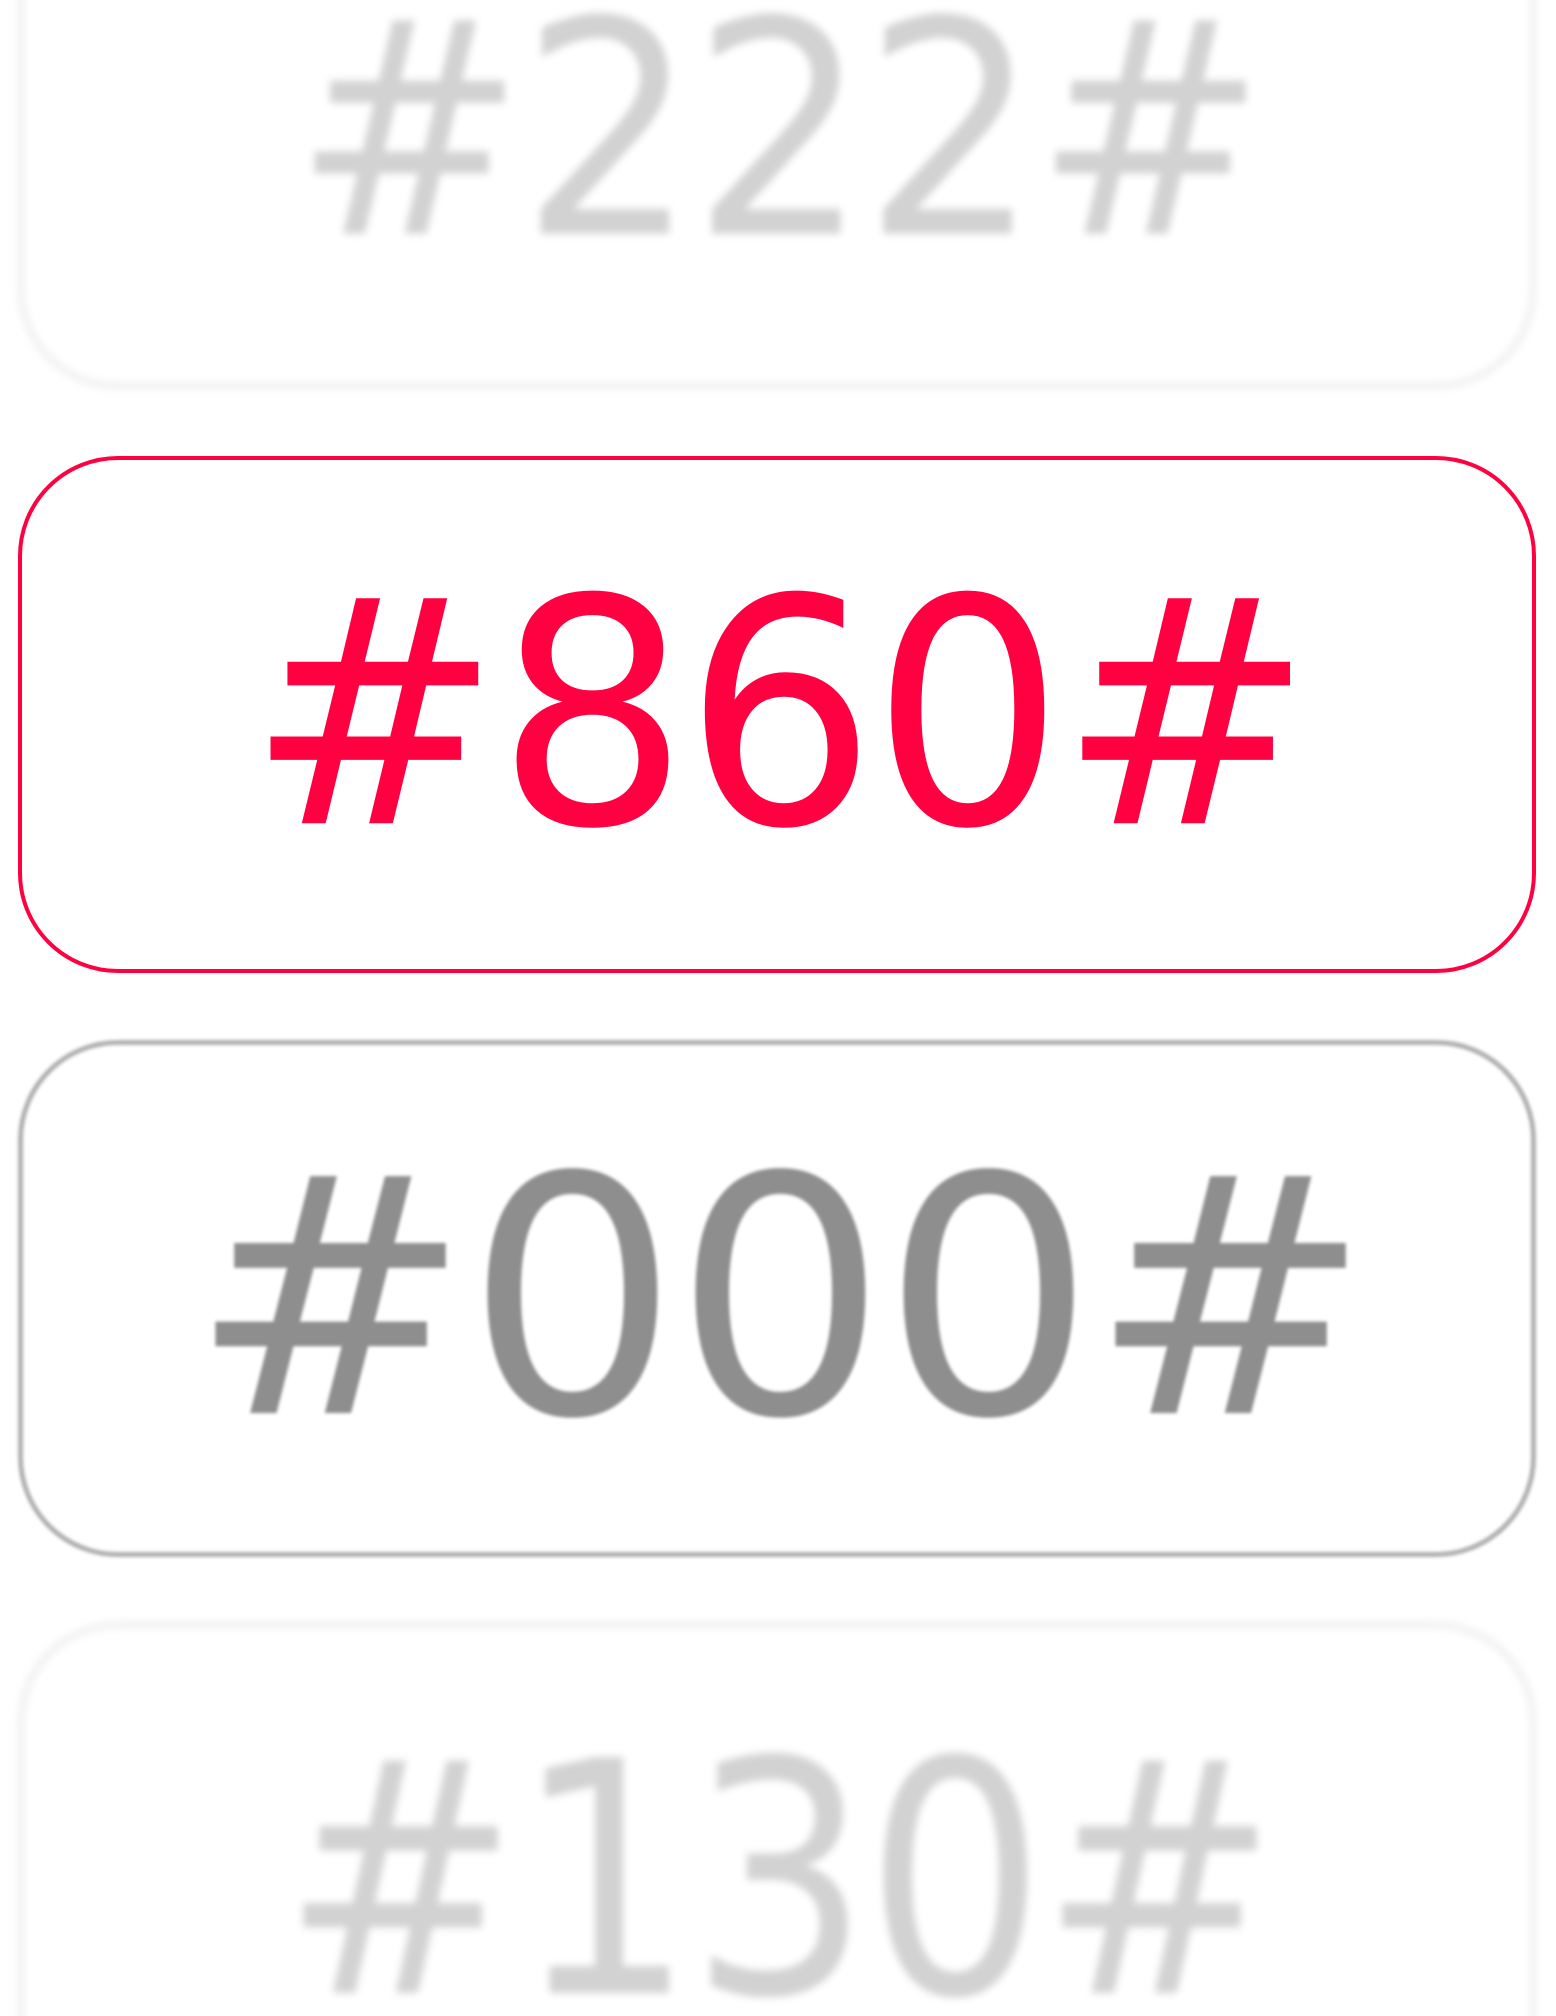 This screenshot has width=1556, height=2016. I want to click on code-option-label: #130#, so click(779, 1854).